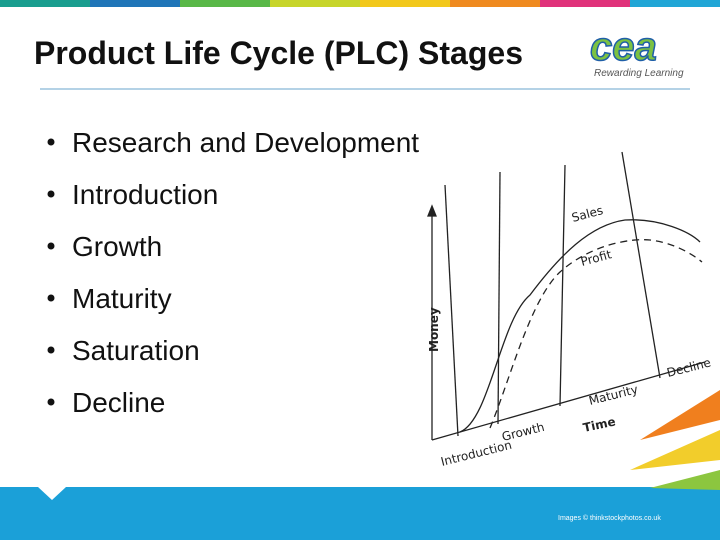 This screenshot has width=720, height=540. Describe the element at coordinates (360, 513) in the screenshot. I see `footer-band` at that location.